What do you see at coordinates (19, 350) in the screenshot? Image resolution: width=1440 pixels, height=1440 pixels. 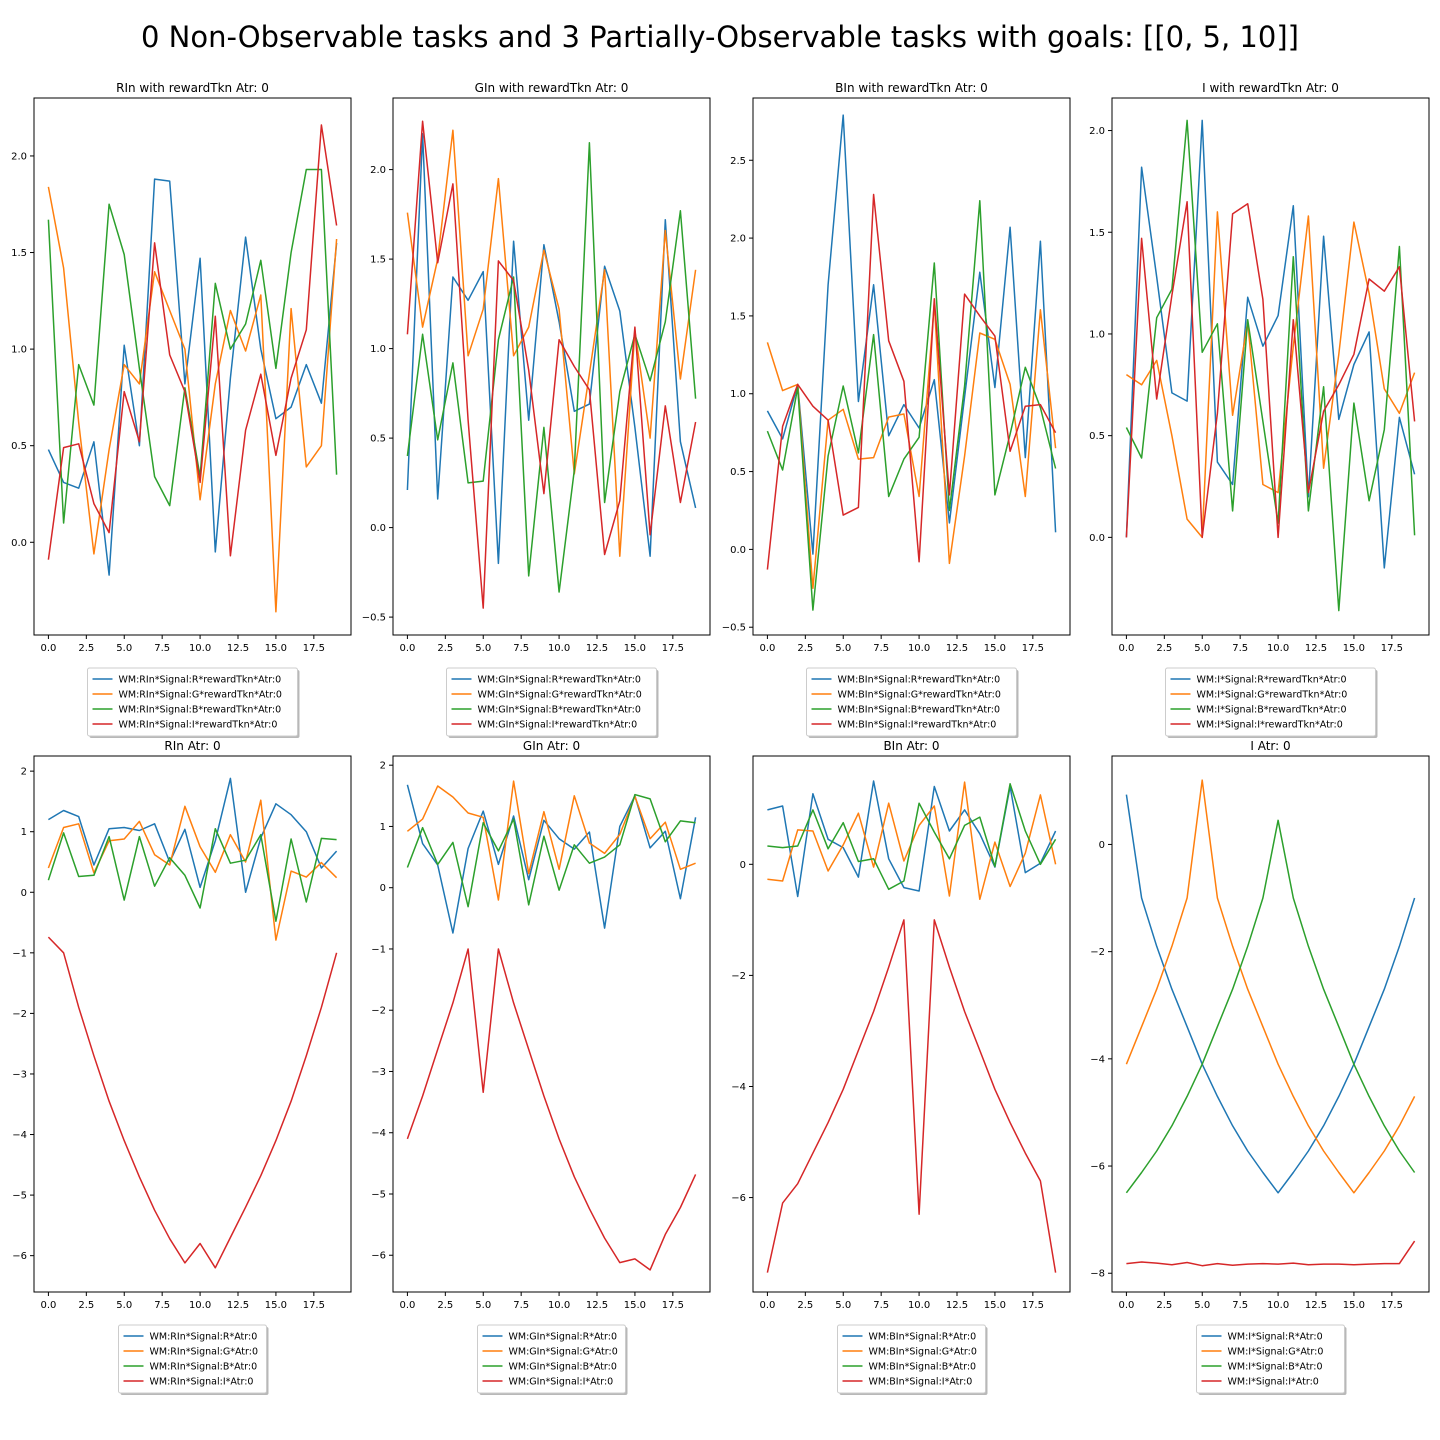 I see `y-tick-label: 1.0` at bounding box center [19, 350].